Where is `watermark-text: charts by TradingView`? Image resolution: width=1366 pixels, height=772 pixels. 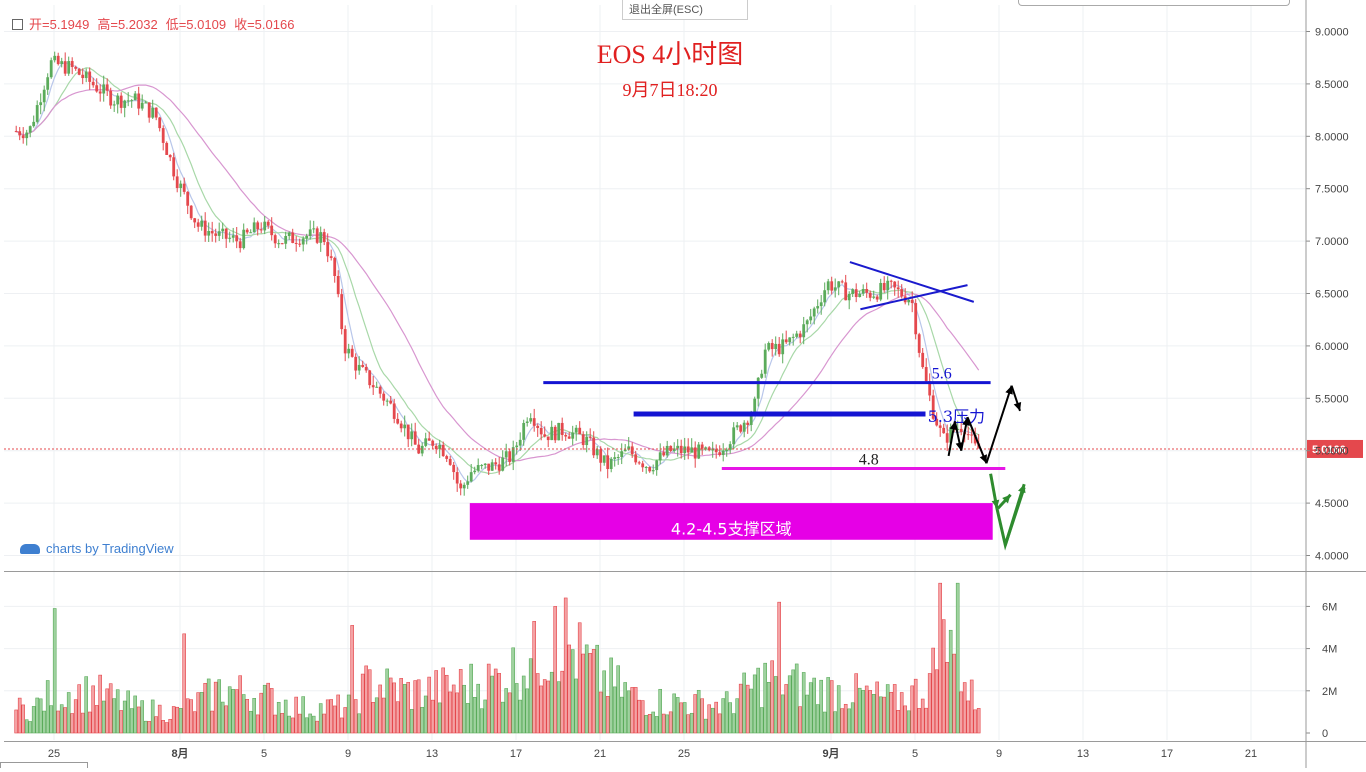
watermark-text: charts by TradingView is located at coordinates (110, 548).